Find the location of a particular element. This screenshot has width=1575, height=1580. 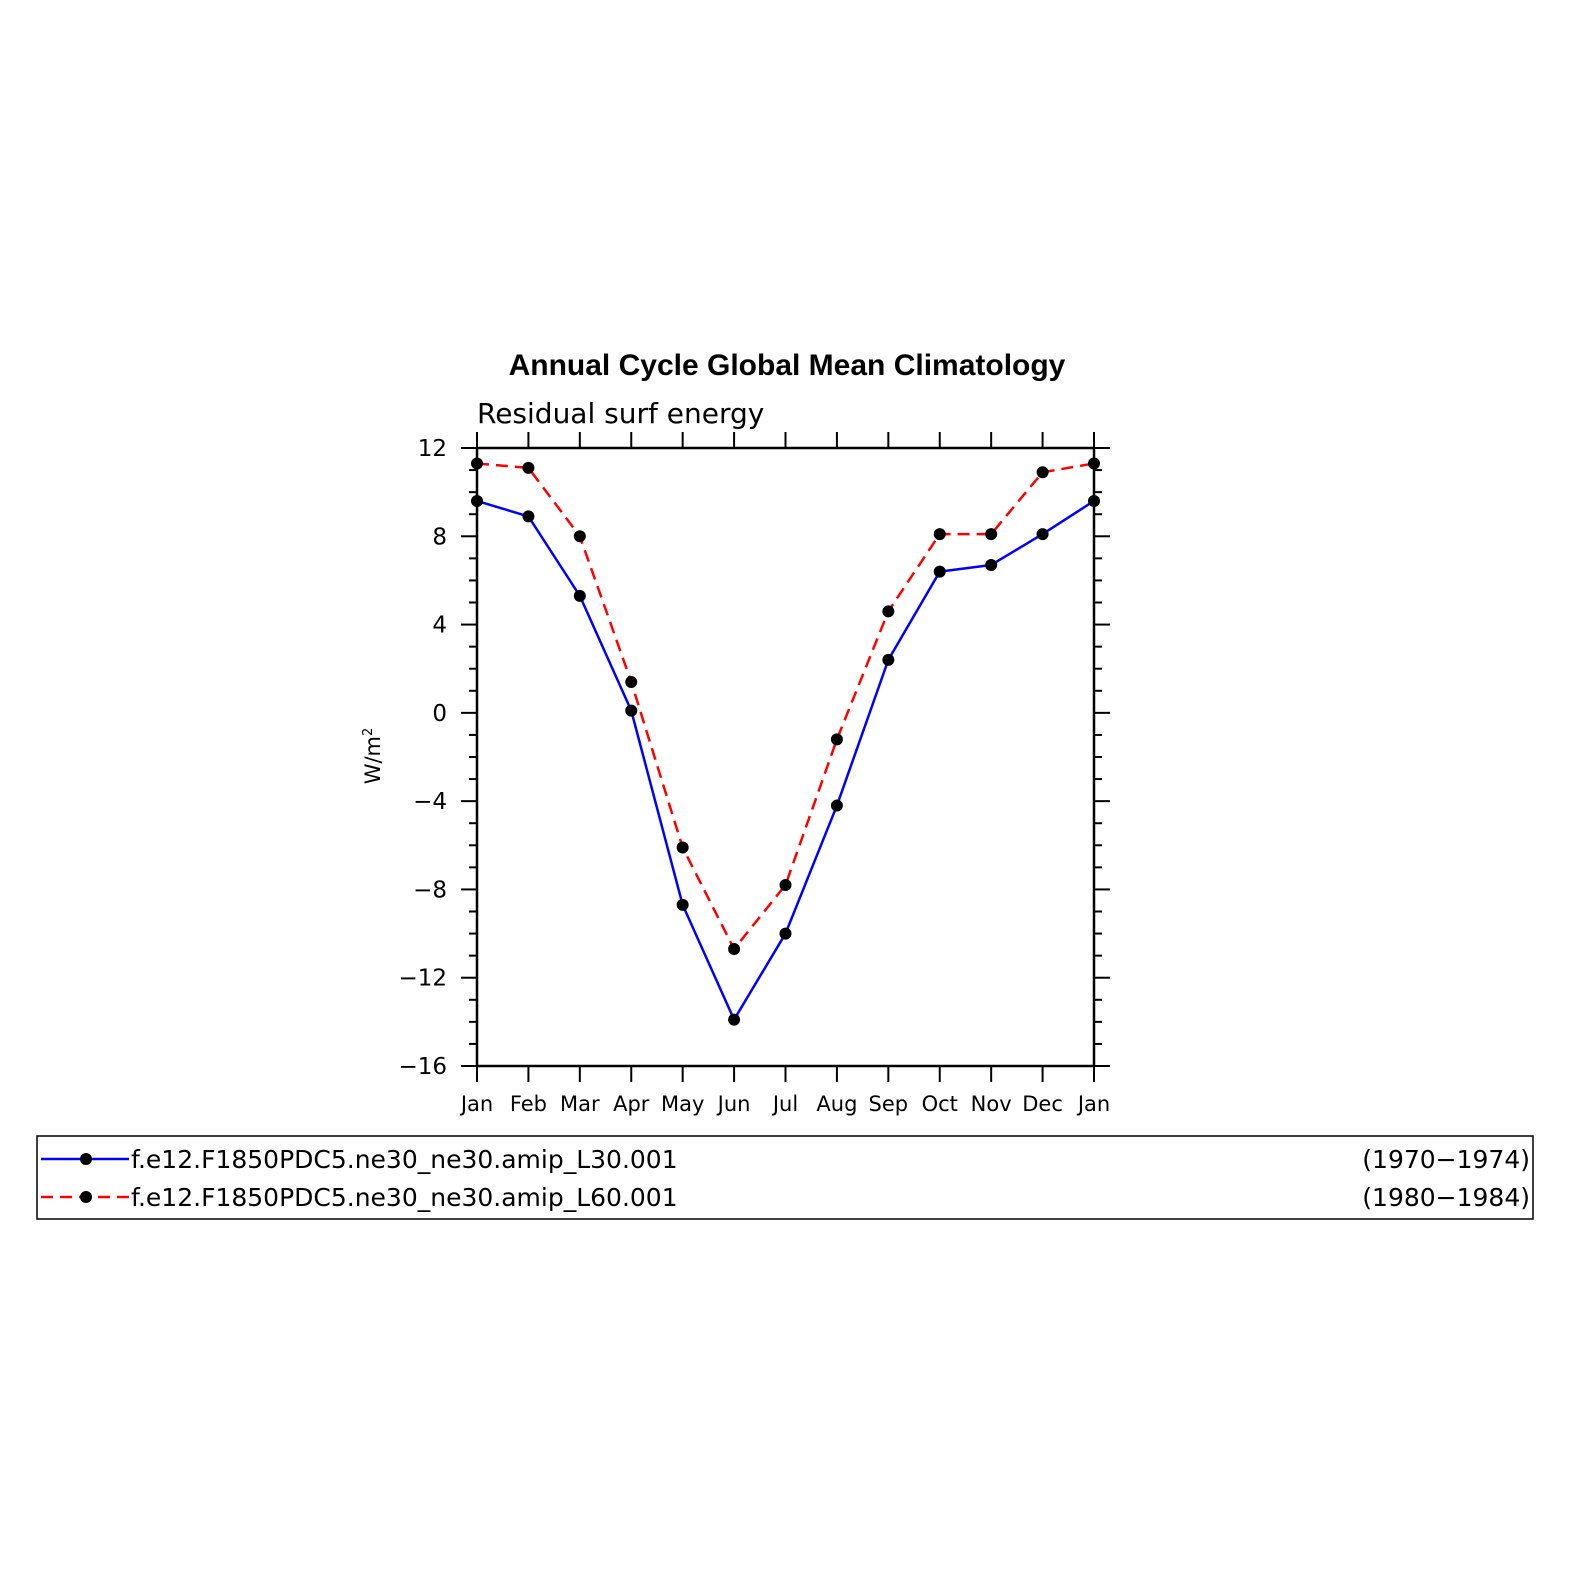

chart-subtitle: Residual surf energy is located at coordinates (620, 413).